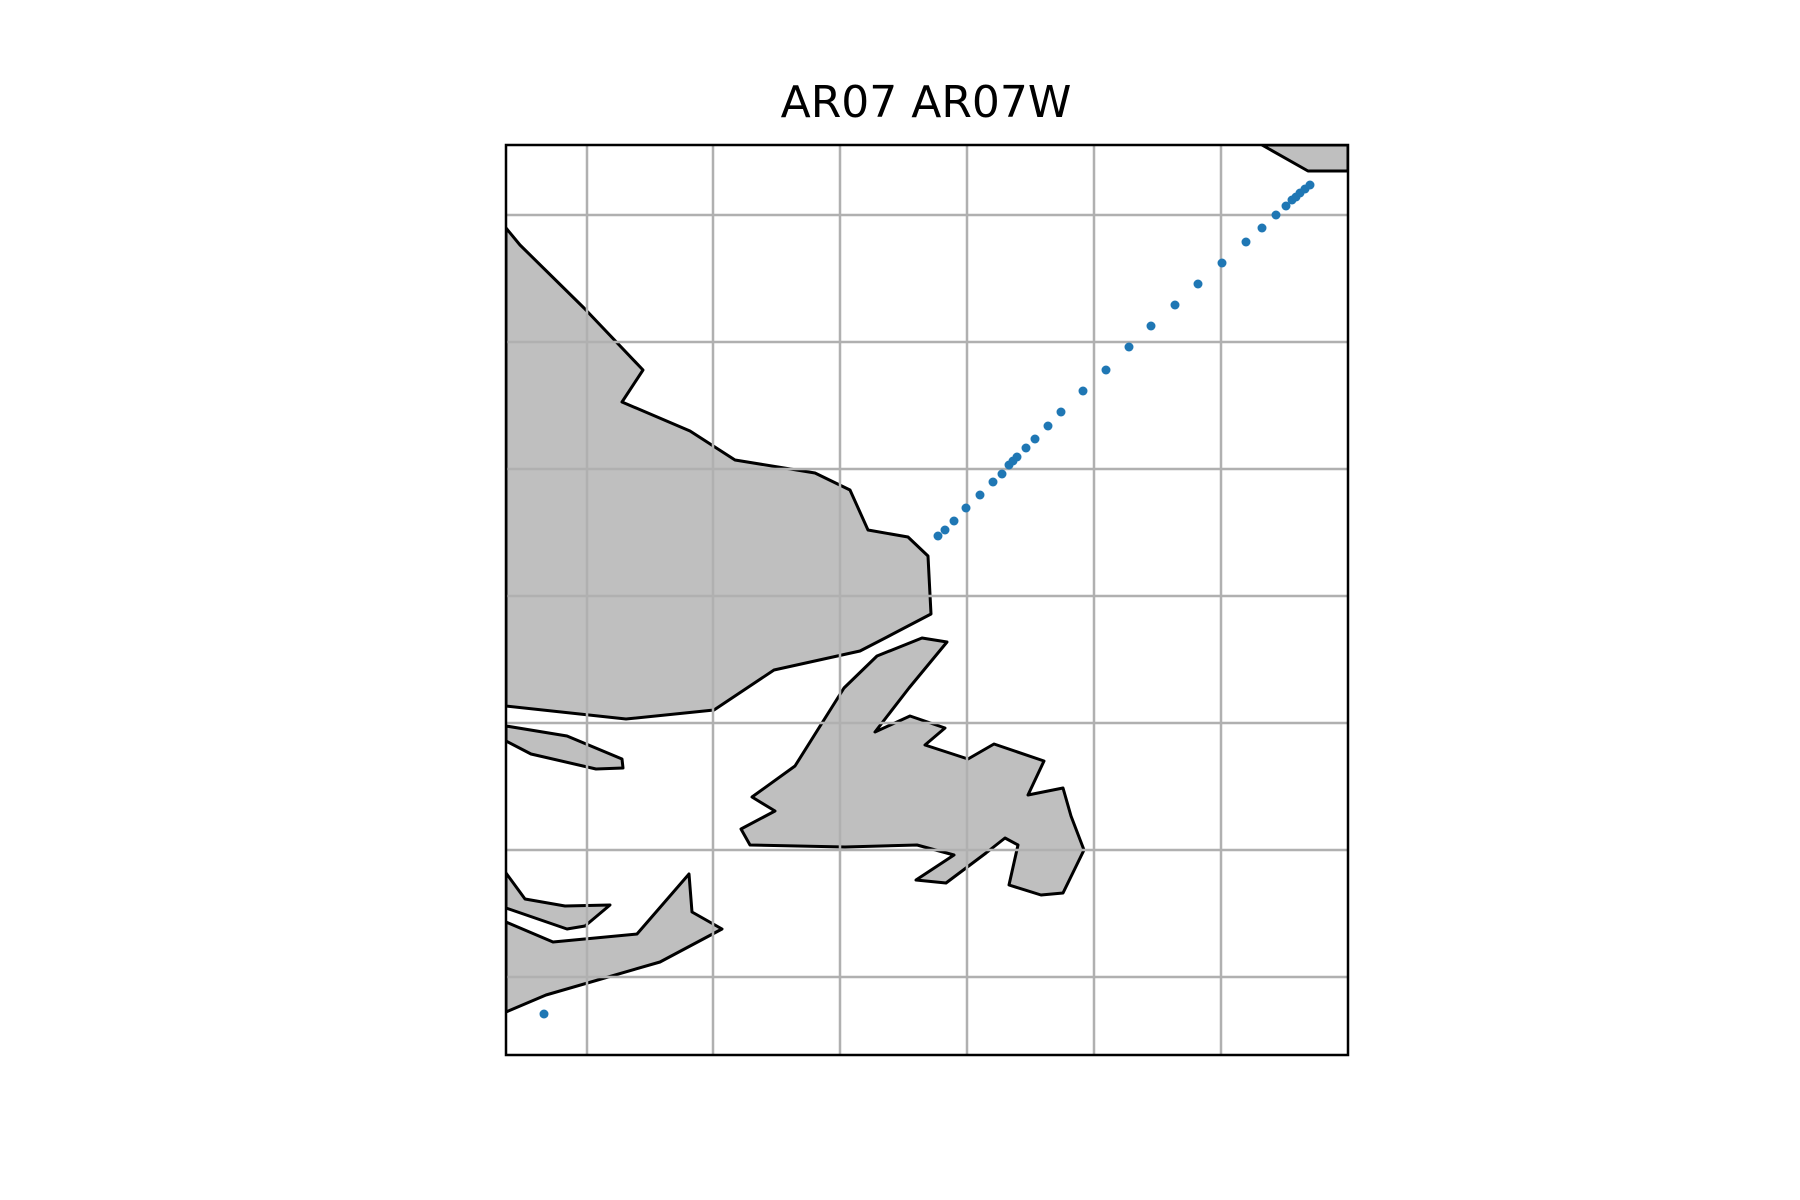 This screenshot has height=1200, width=1800. I want to click on anticosti-island, so click(565, 747).